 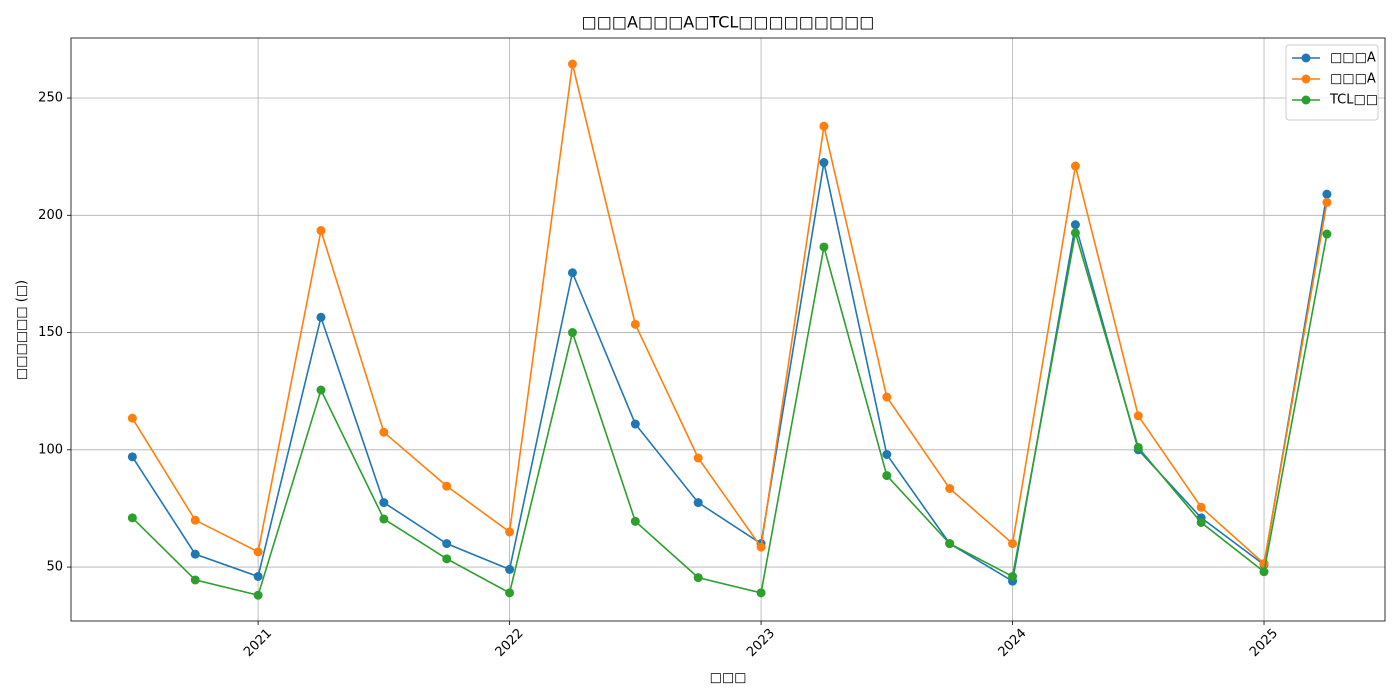 What do you see at coordinates (50, 449) in the screenshot?
I see `y-tick-label: 100` at bounding box center [50, 449].